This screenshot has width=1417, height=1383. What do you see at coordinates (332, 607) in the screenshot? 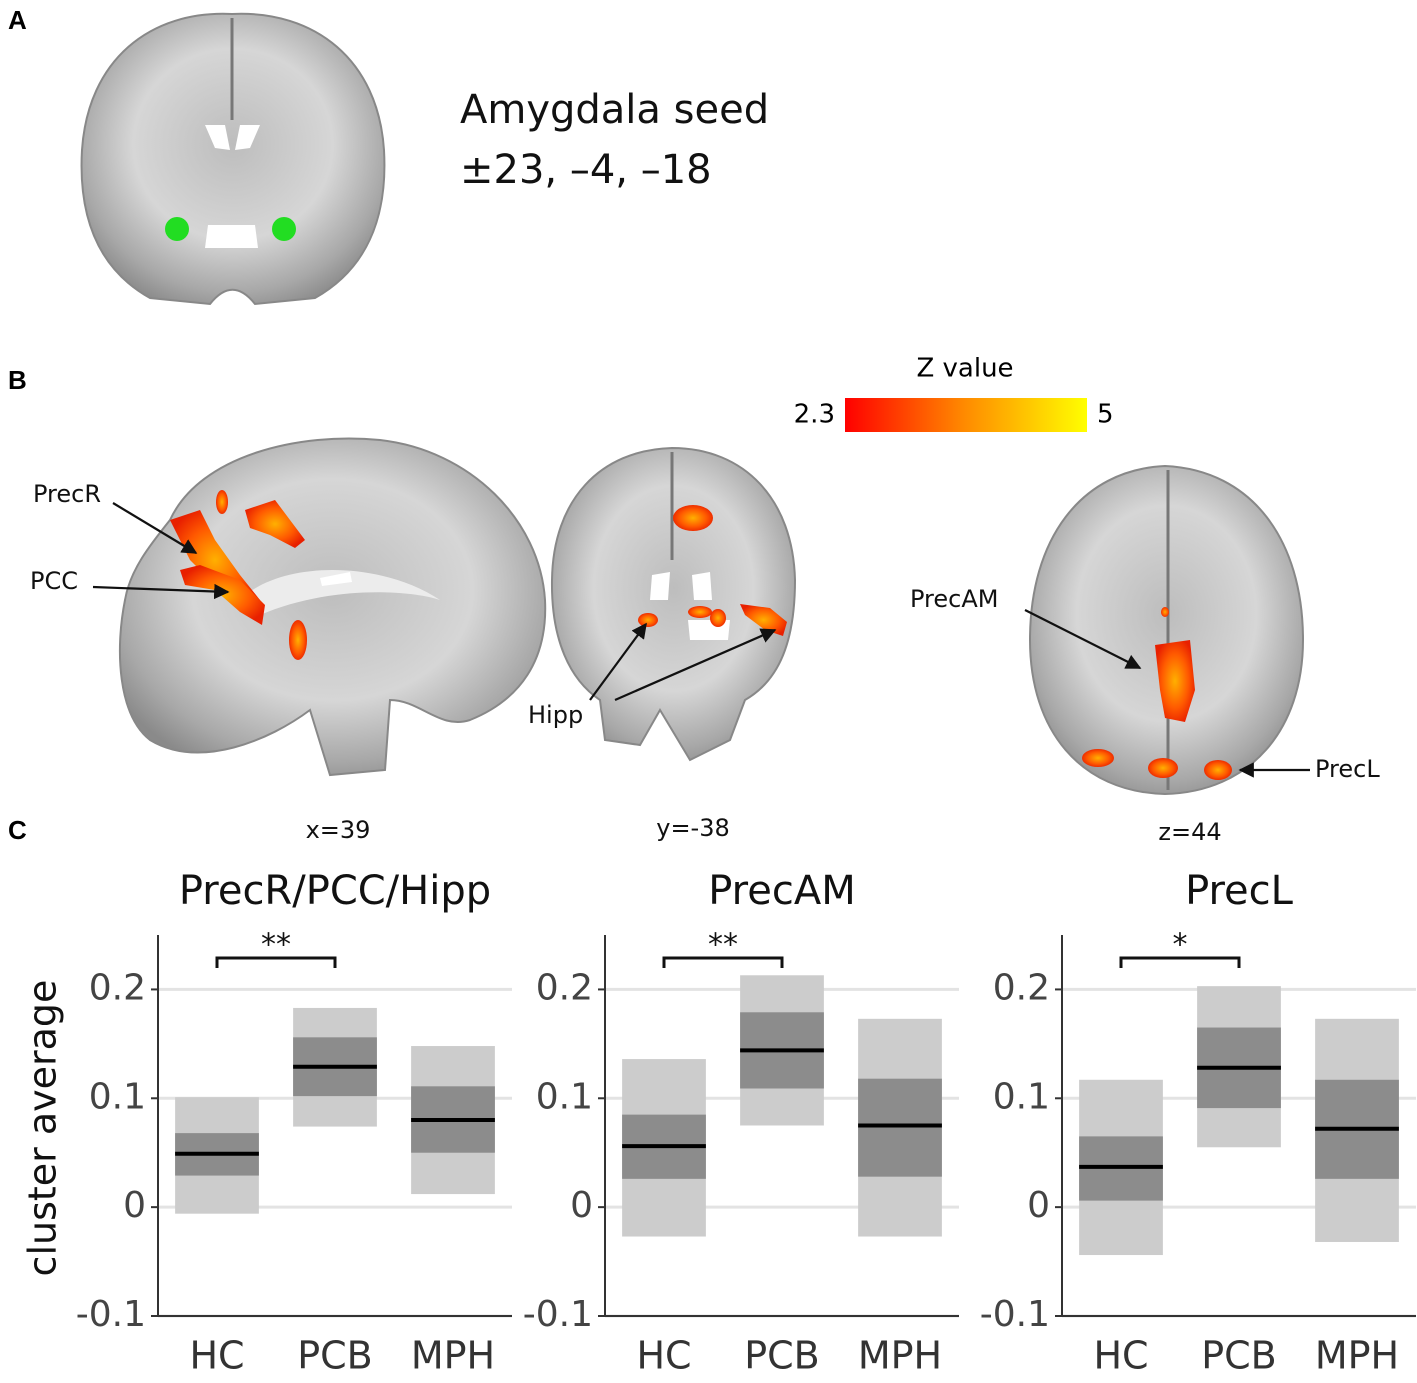
I see `sagittal-brain` at bounding box center [332, 607].